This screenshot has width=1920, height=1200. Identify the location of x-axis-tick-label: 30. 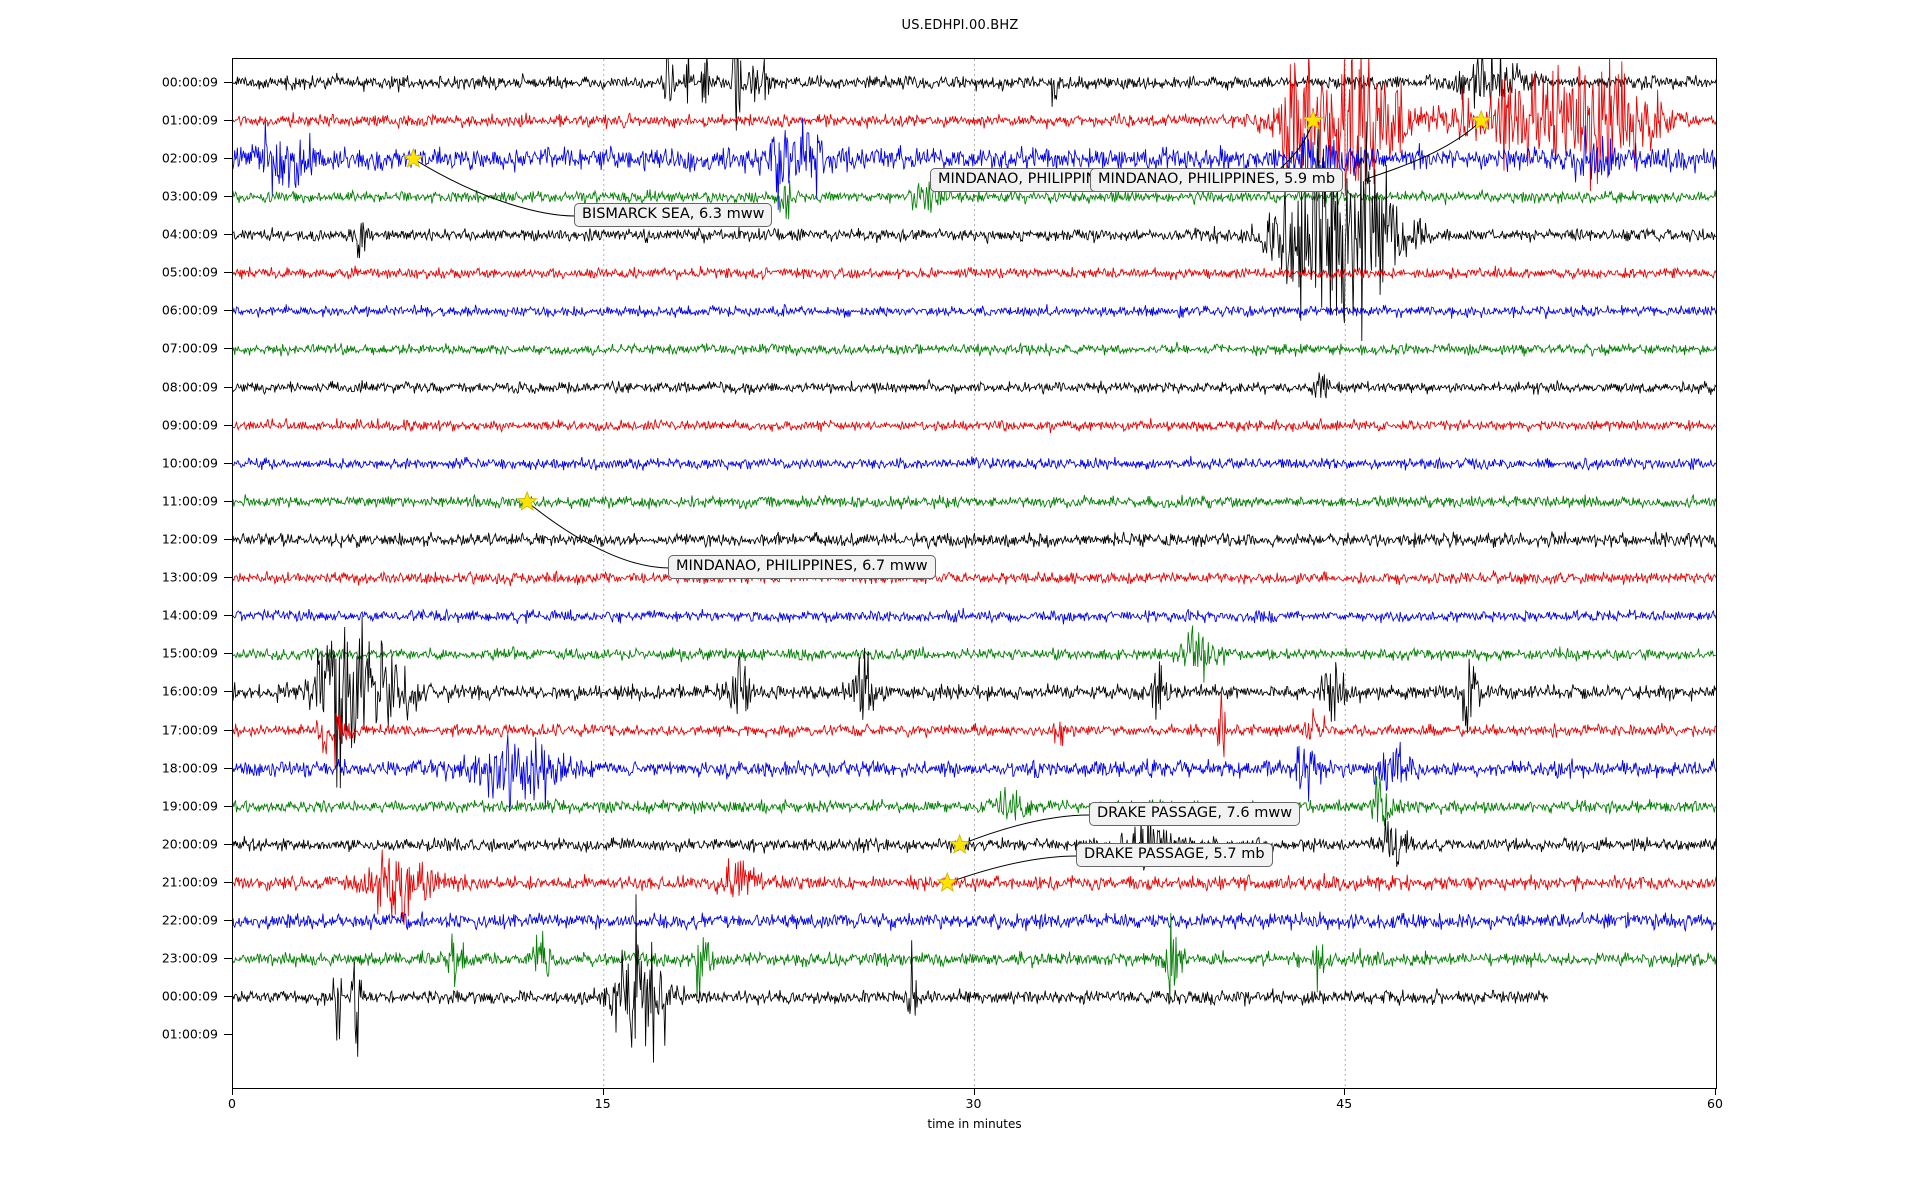
(973, 1103).